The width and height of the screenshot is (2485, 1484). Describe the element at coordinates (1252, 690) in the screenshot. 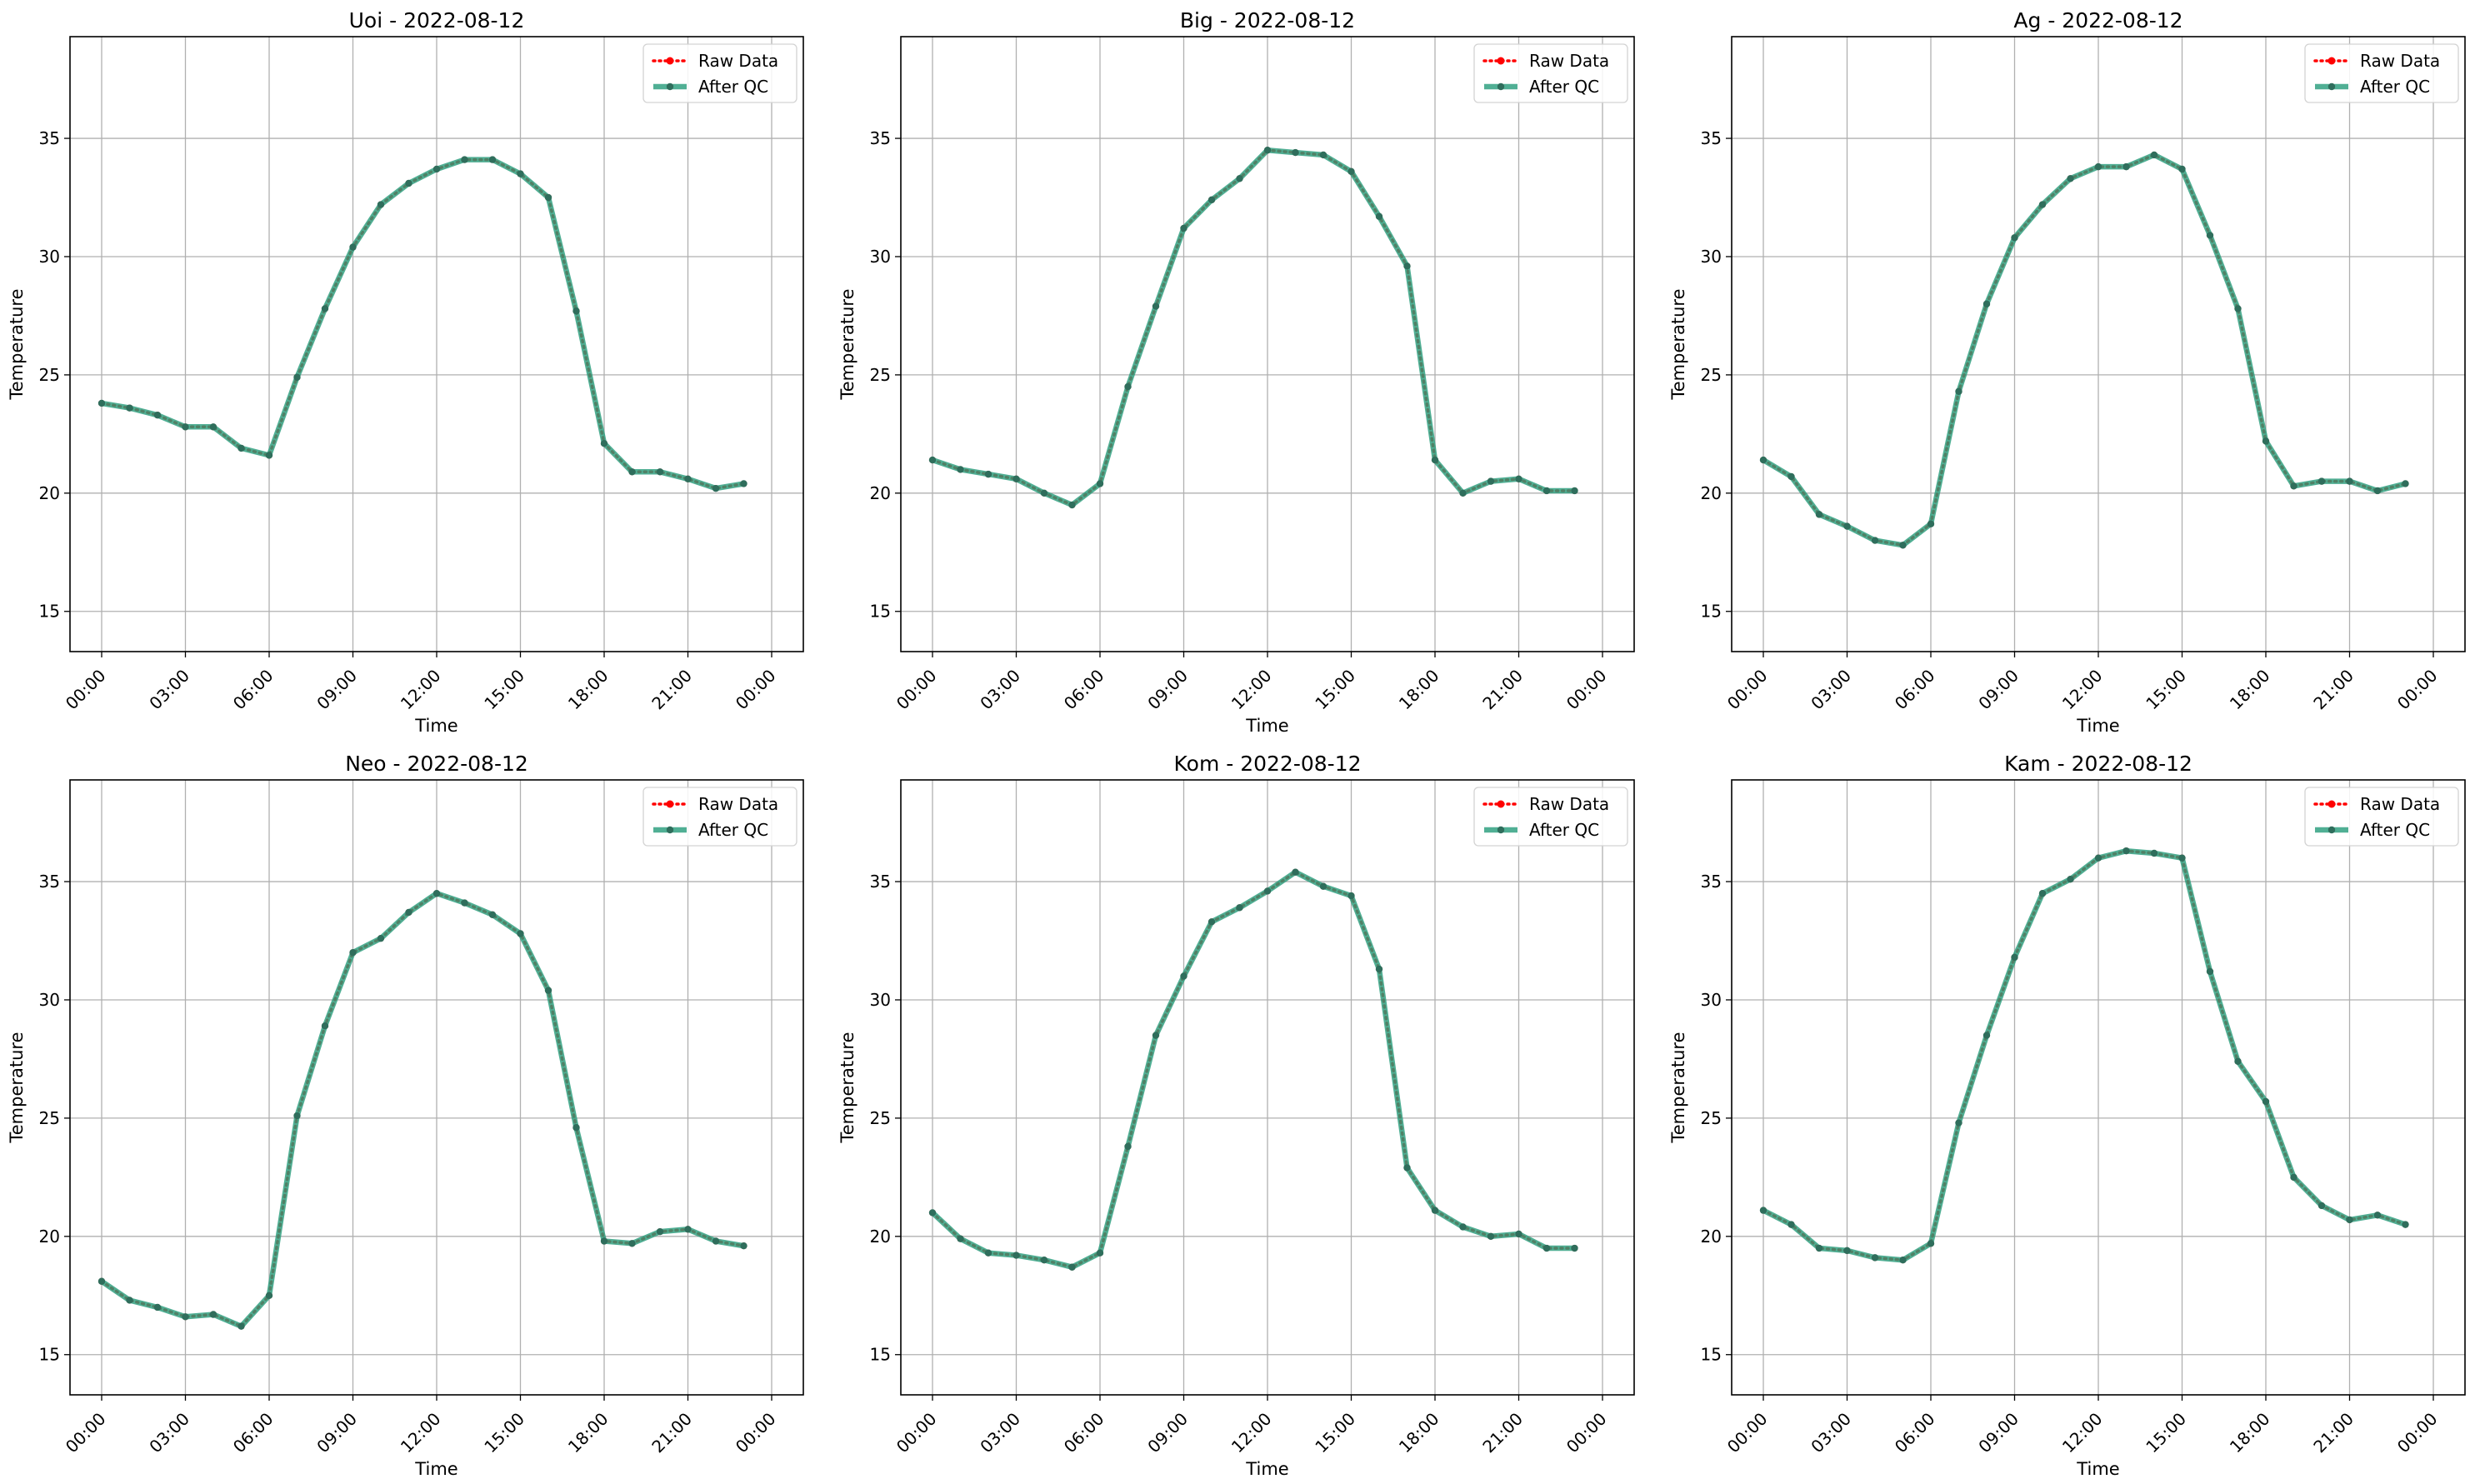

I see `x-tick-label: 12:00` at that location.